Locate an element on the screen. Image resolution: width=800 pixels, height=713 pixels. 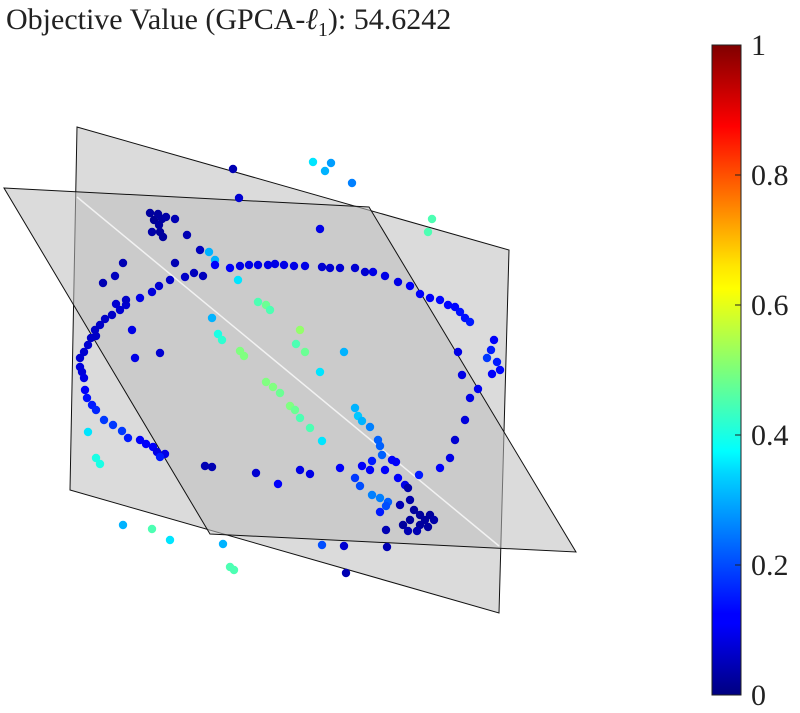
colorbar-tick-label: 0.2 is located at coordinates (770, 565).